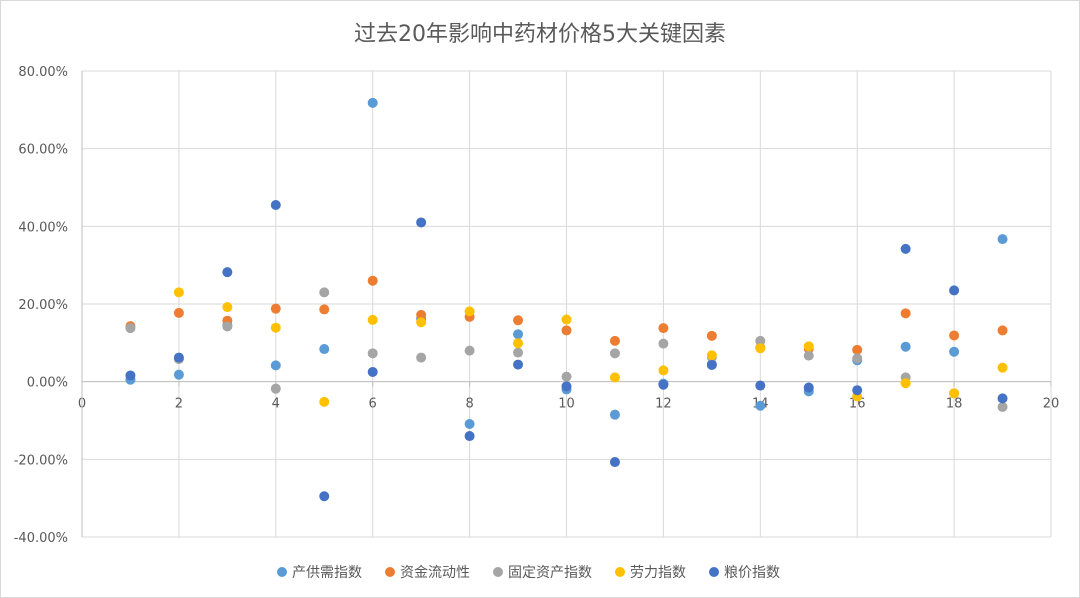  I want to click on x-tick-label: 18, so click(954, 404).